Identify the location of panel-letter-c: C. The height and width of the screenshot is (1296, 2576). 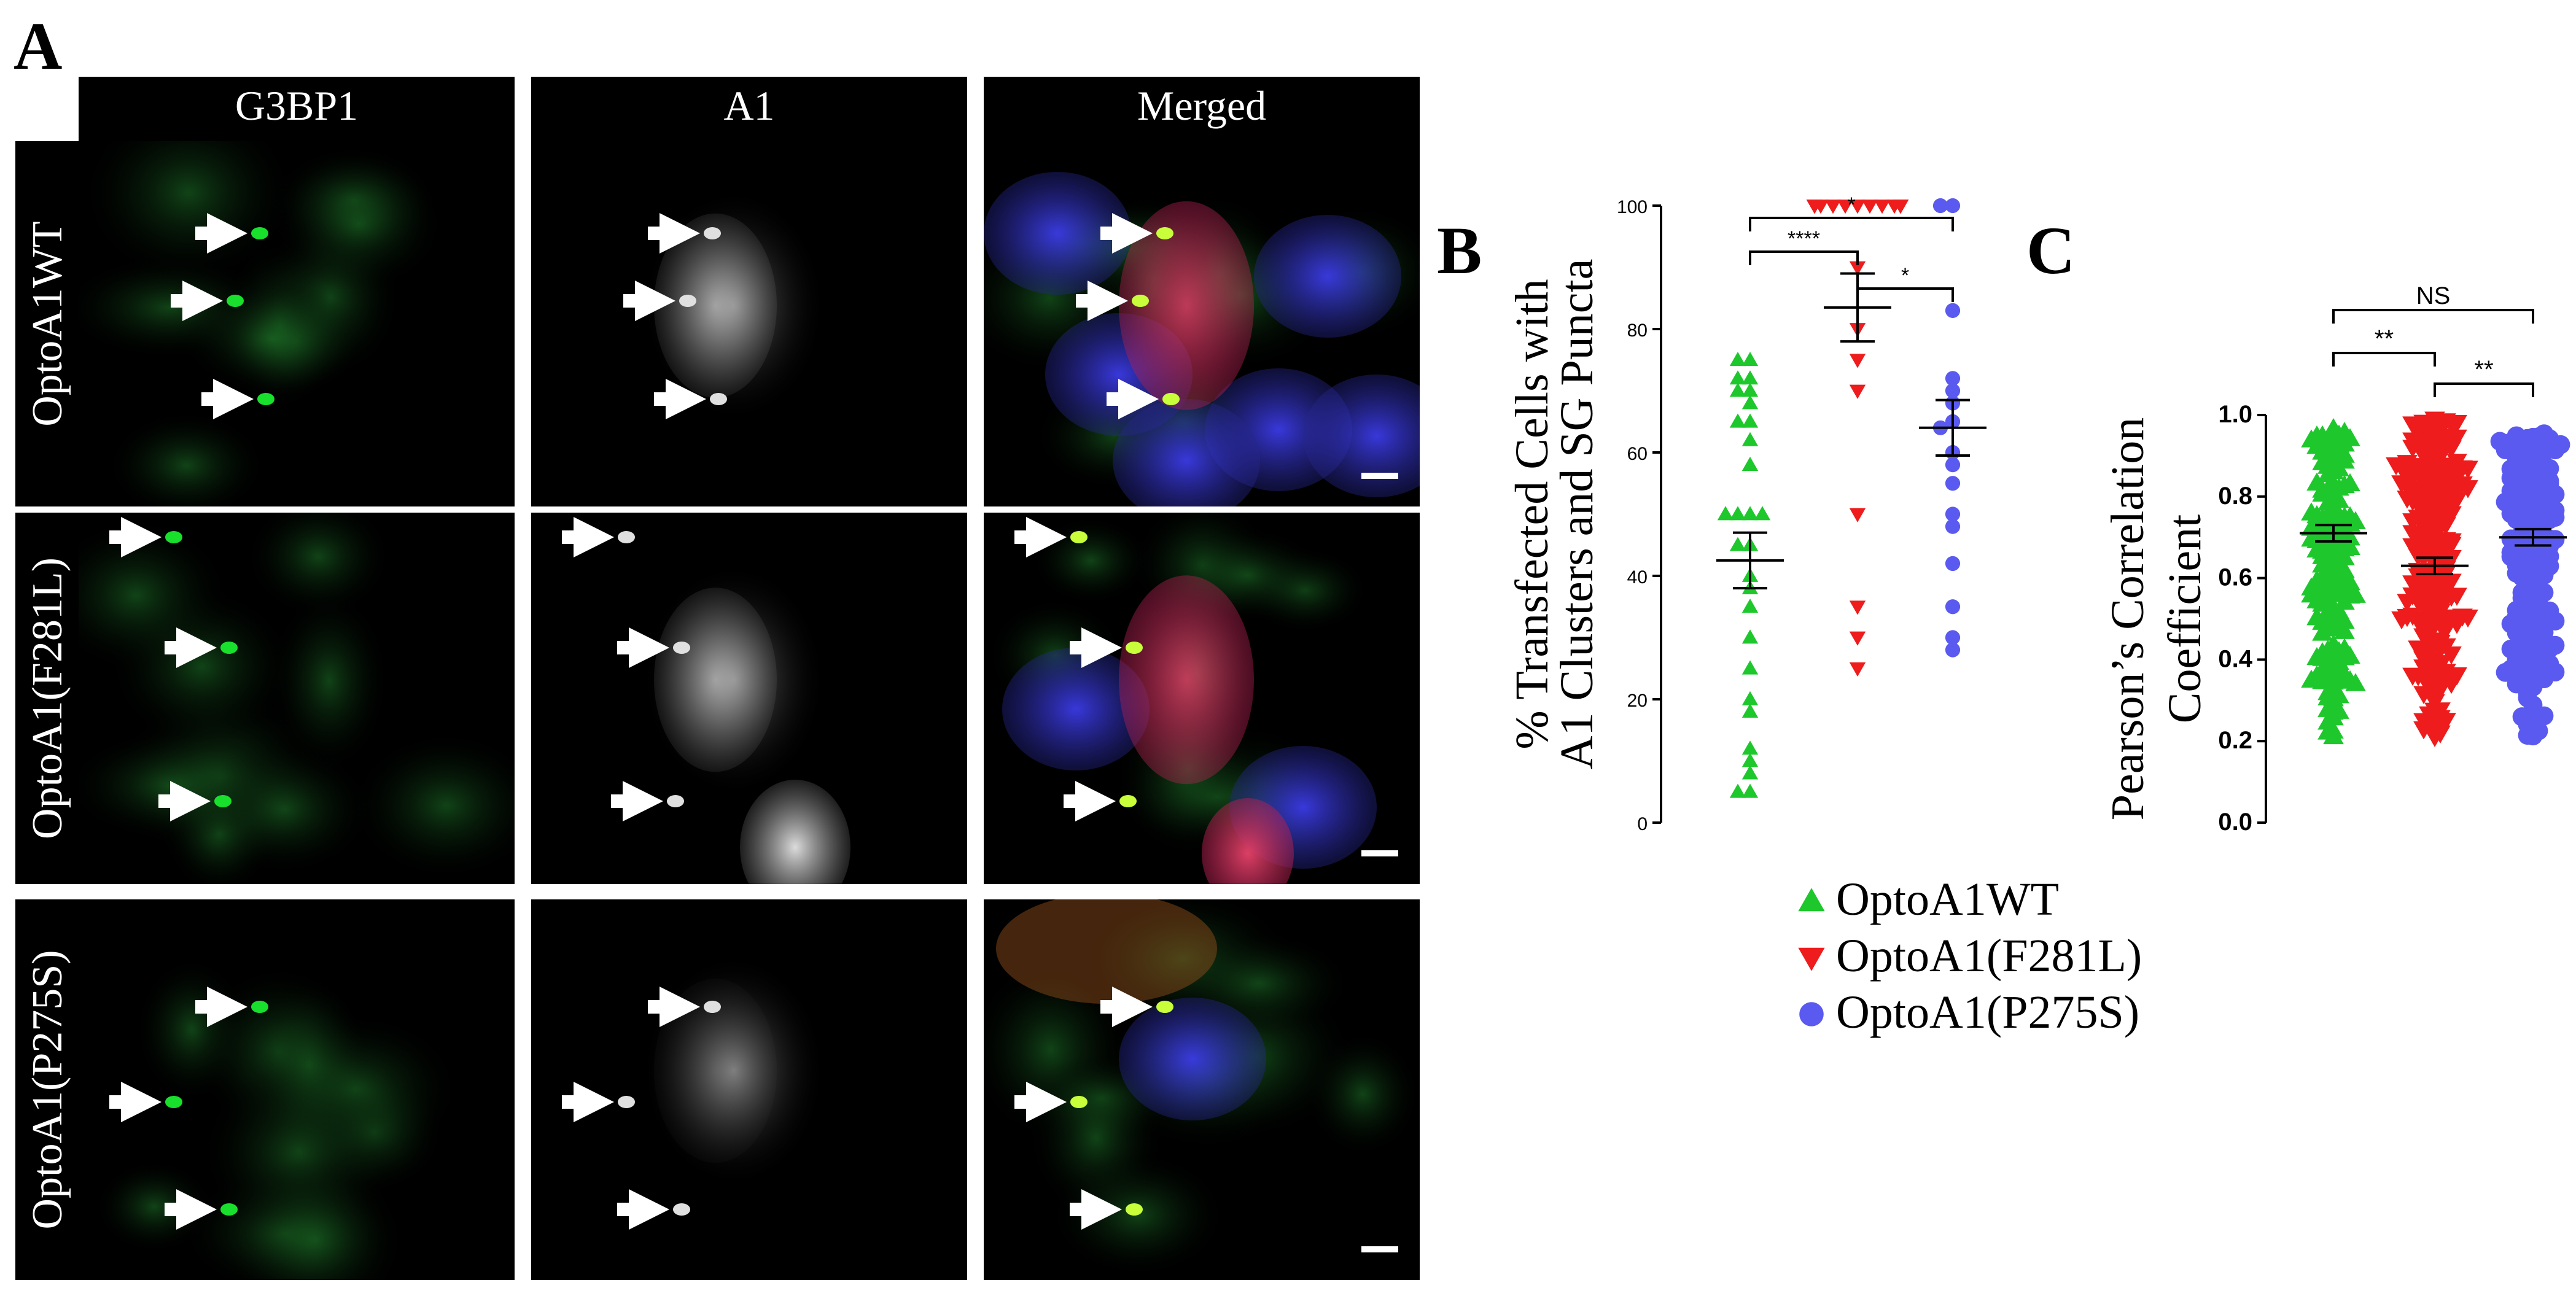
(2050, 250).